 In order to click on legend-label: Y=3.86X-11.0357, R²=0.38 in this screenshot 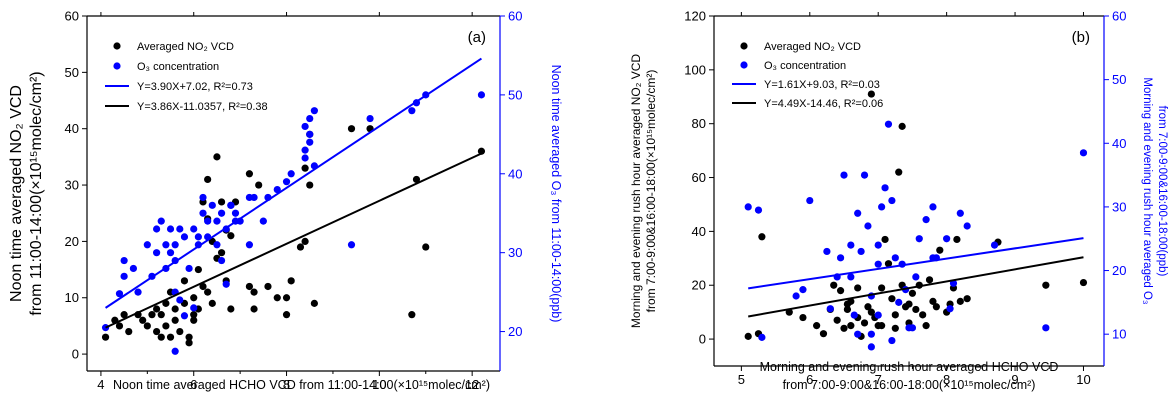, I will do `click(202, 107)`.